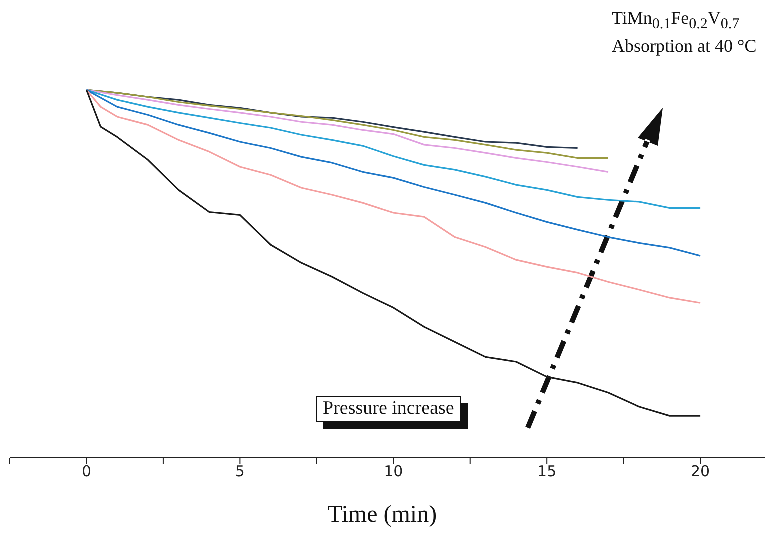  Describe the element at coordinates (394, 471) in the screenshot. I see `x-tick-label: 10` at that location.